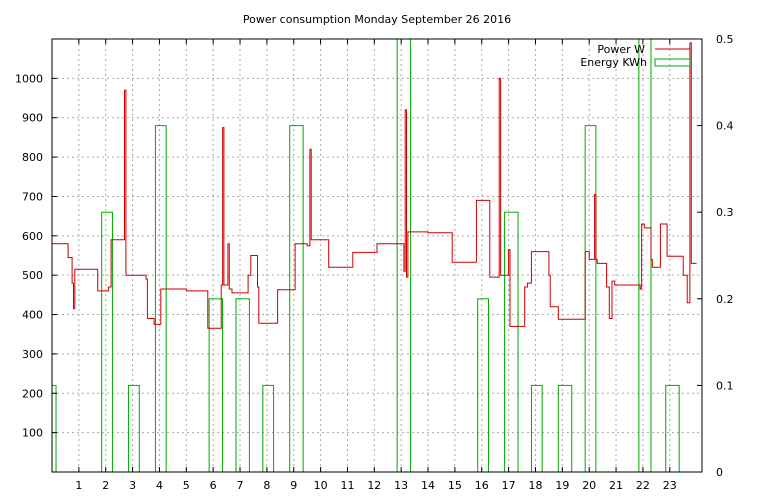 This screenshot has width=768, height=500. What do you see at coordinates (672, 62) in the screenshot?
I see `legend-swatch-energy` at bounding box center [672, 62].